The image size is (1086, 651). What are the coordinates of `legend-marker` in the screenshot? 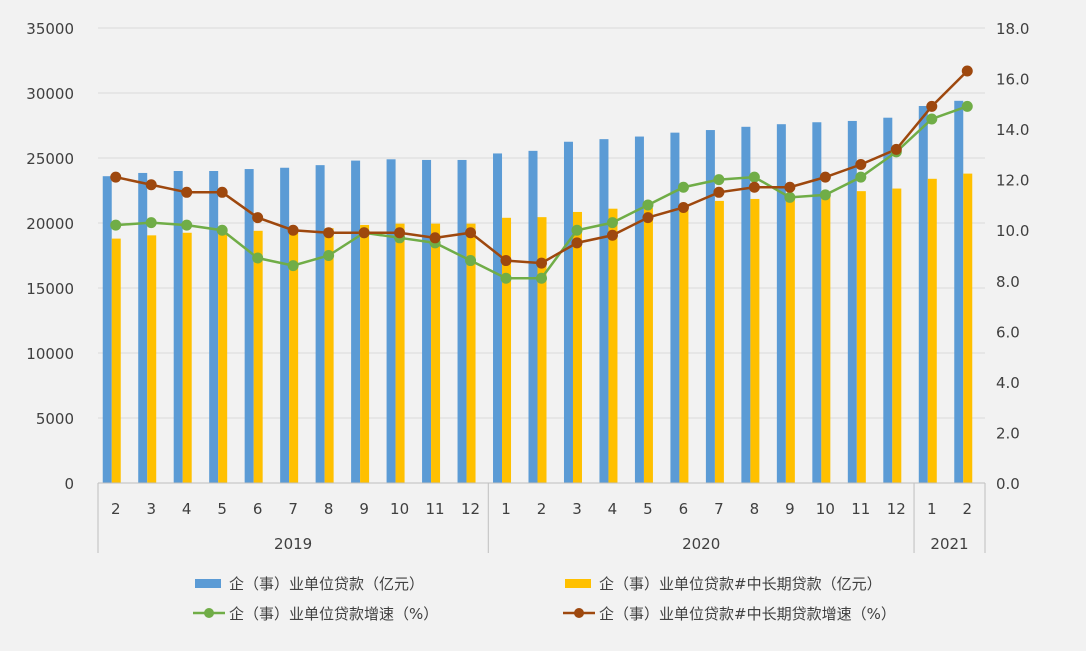 It's located at (579, 613).